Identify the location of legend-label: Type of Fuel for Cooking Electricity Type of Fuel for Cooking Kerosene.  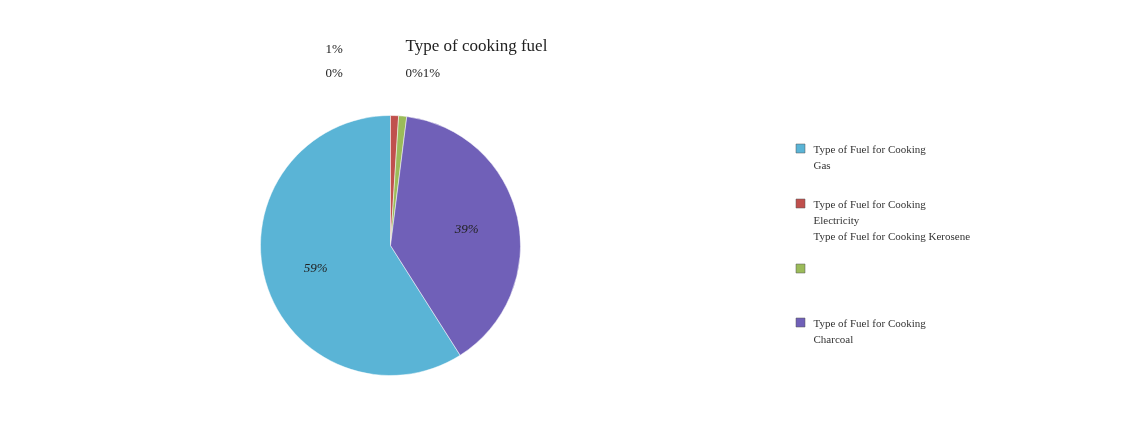
(892, 219).